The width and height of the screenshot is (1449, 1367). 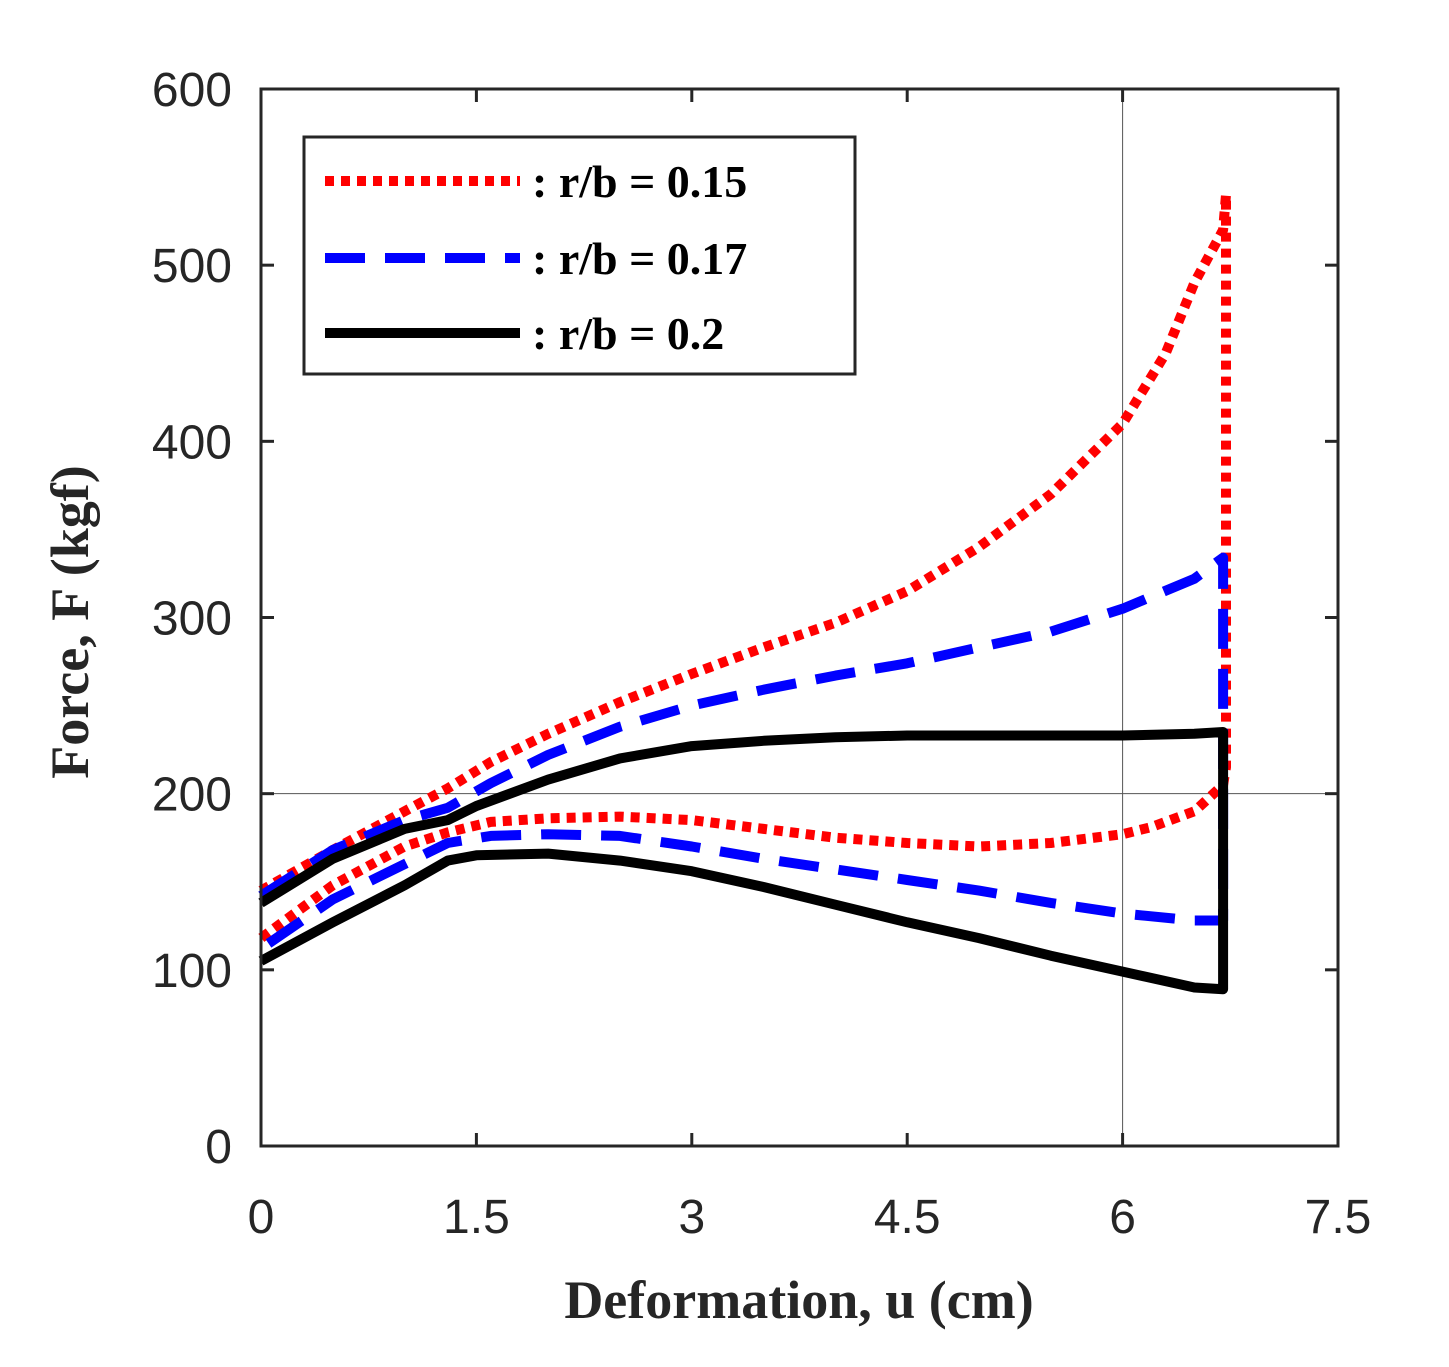 I want to click on legend: : r/b = 0.15 : r/b = 0.17 : r/b = 0.2, so click(x=579, y=255).